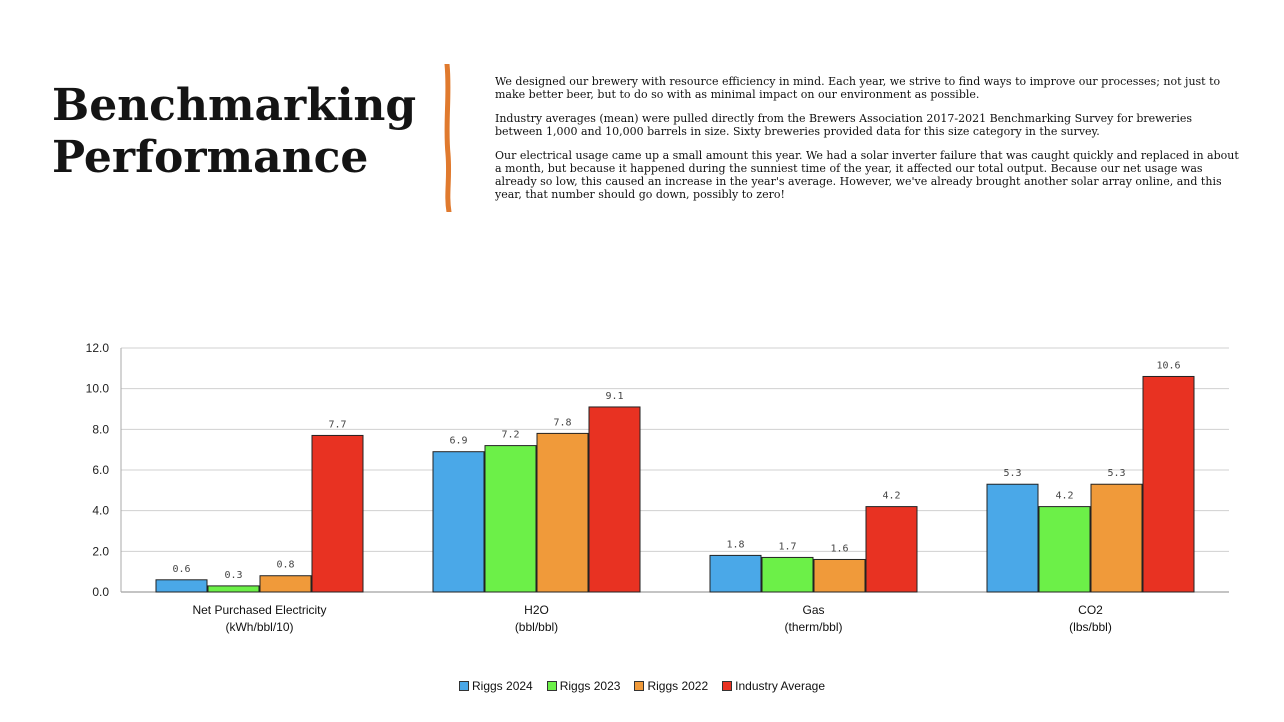  What do you see at coordinates (536, 610) in the screenshot?
I see `x-tick-label: H2O` at bounding box center [536, 610].